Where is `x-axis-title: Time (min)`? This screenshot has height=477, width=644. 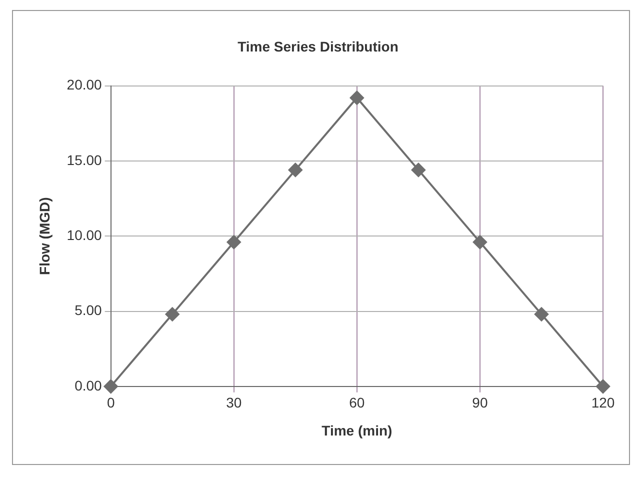
x-axis-title: Time (min) is located at coordinates (357, 430).